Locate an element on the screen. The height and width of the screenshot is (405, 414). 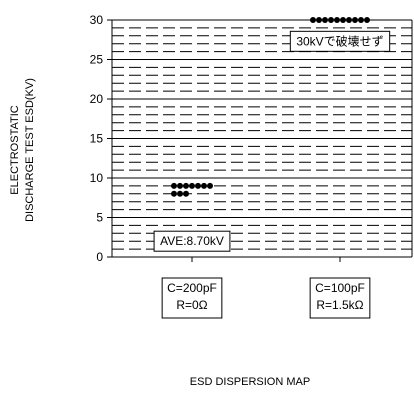
annotation-text: 30kVで破壊せず is located at coordinates (339, 40).